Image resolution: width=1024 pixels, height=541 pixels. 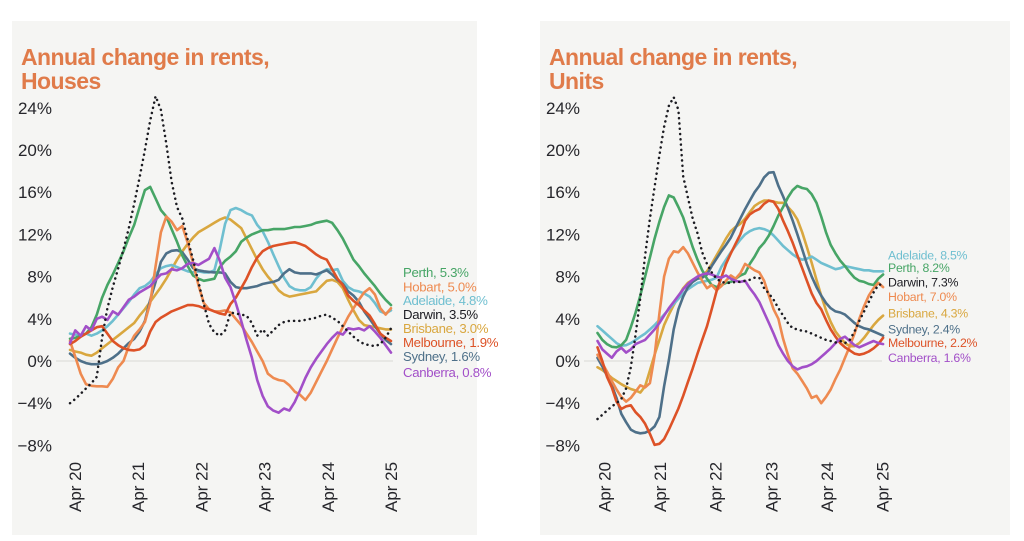 What do you see at coordinates (933, 343) in the screenshot?
I see `svg-text: Melbourne, 2.2%` at bounding box center [933, 343].